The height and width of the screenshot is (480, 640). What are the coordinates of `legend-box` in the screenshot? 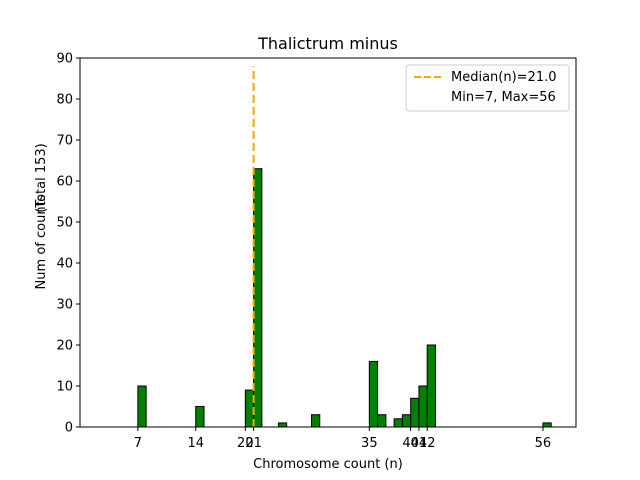 It's located at (487, 88).